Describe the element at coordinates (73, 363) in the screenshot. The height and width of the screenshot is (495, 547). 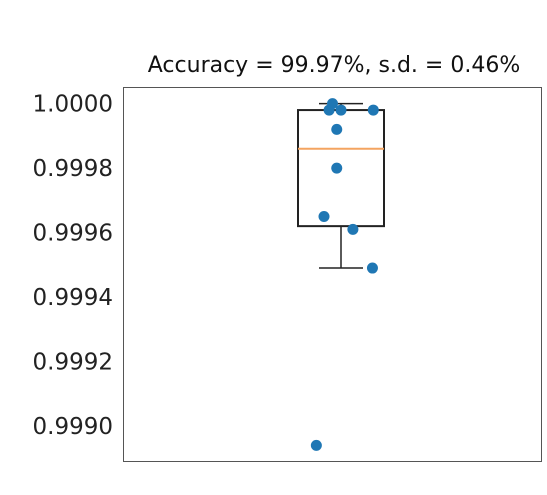
I see `y-tick-label: 0.9992` at that location.